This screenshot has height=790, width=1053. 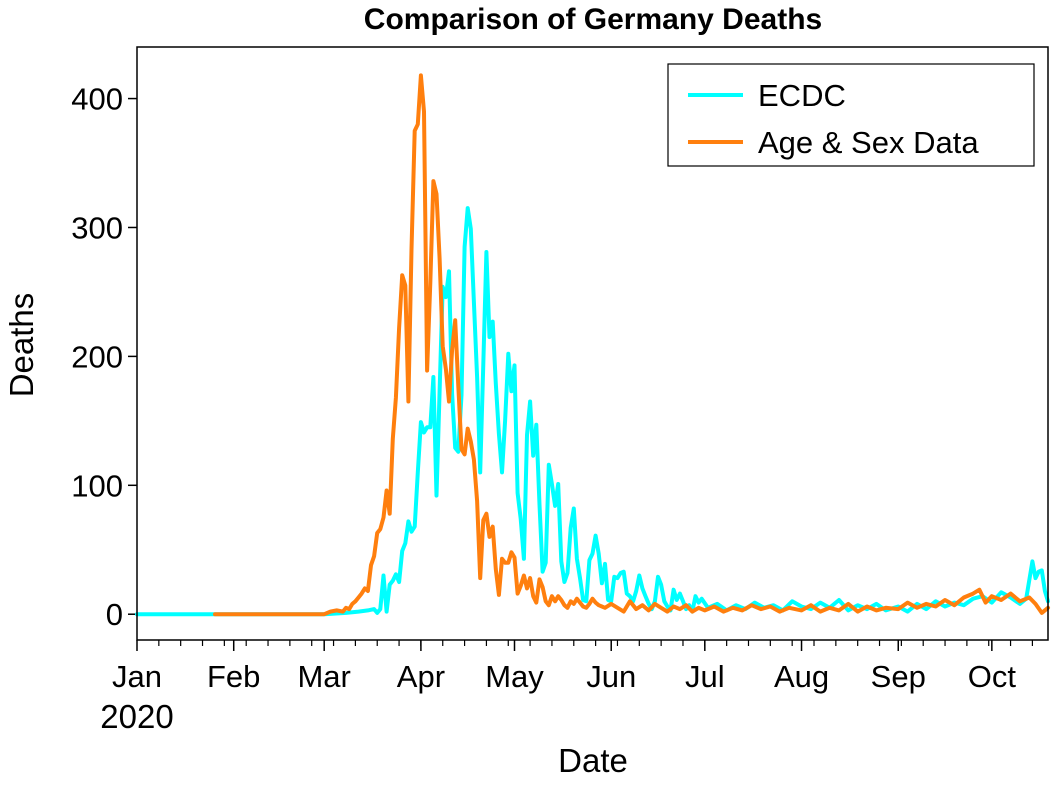 What do you see at coordinates (898, 676) in the screenshot?
I see `x-tick-label: Sep` at bounding box center [898, 676].